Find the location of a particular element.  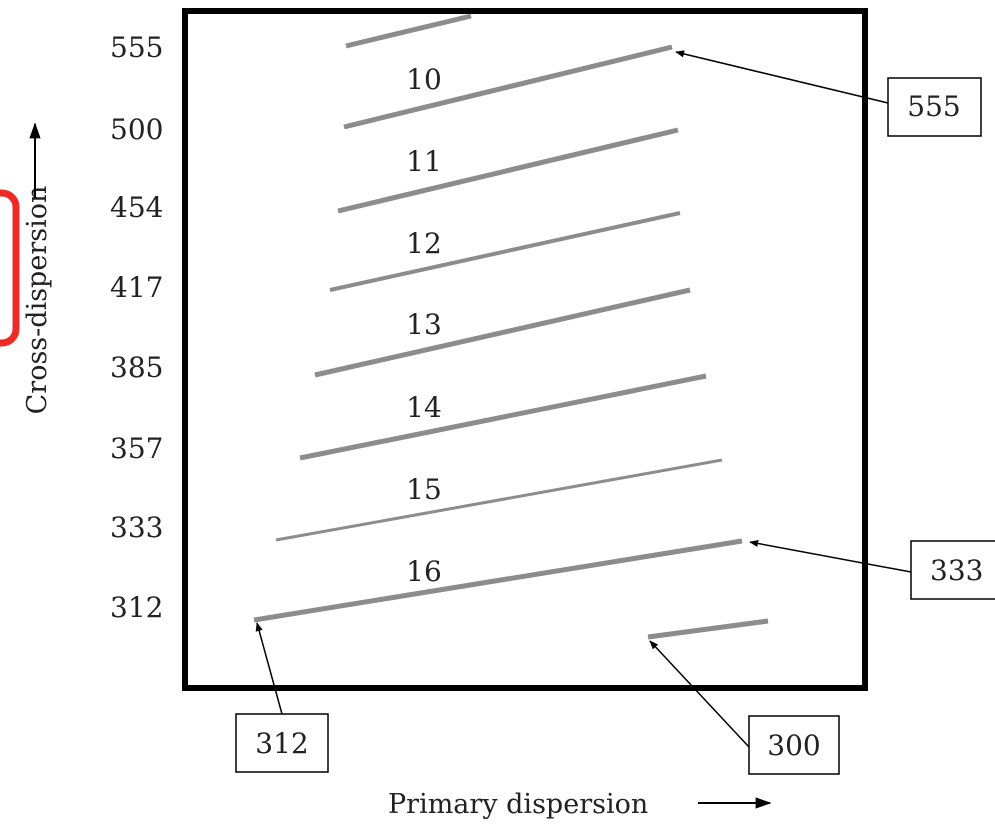

callout-333: 333 is located at coordinates (872, 569).